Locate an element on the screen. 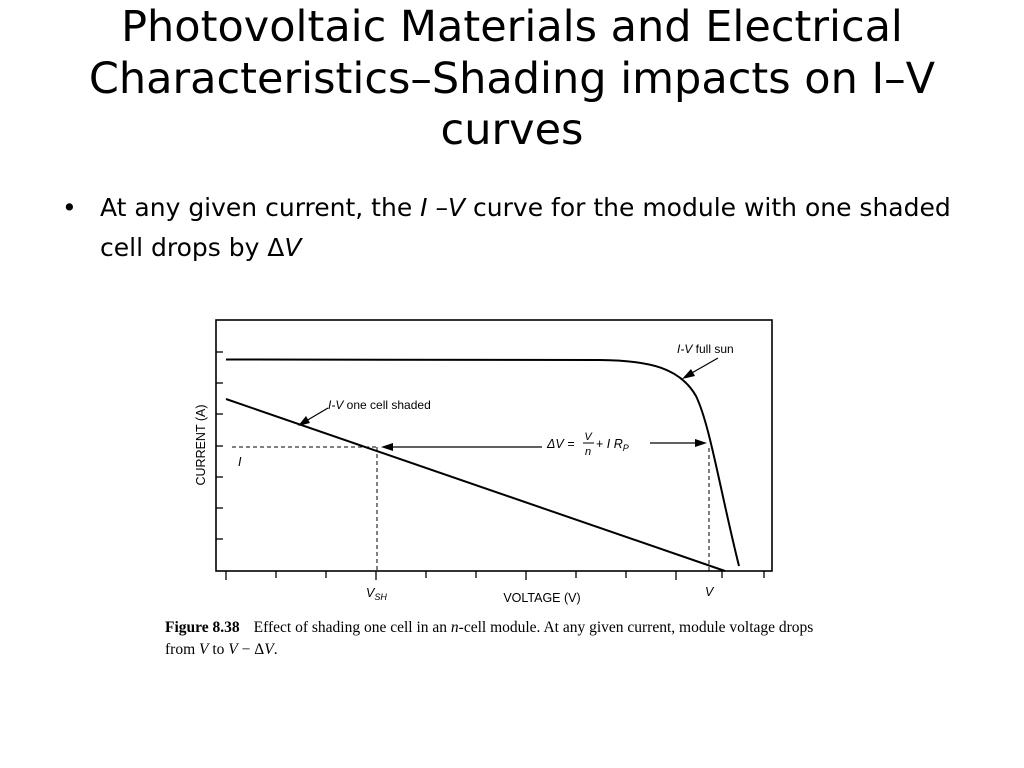 The image size is (1024, 768). full-sun-label-arrow is located at coordinates (700, 368).